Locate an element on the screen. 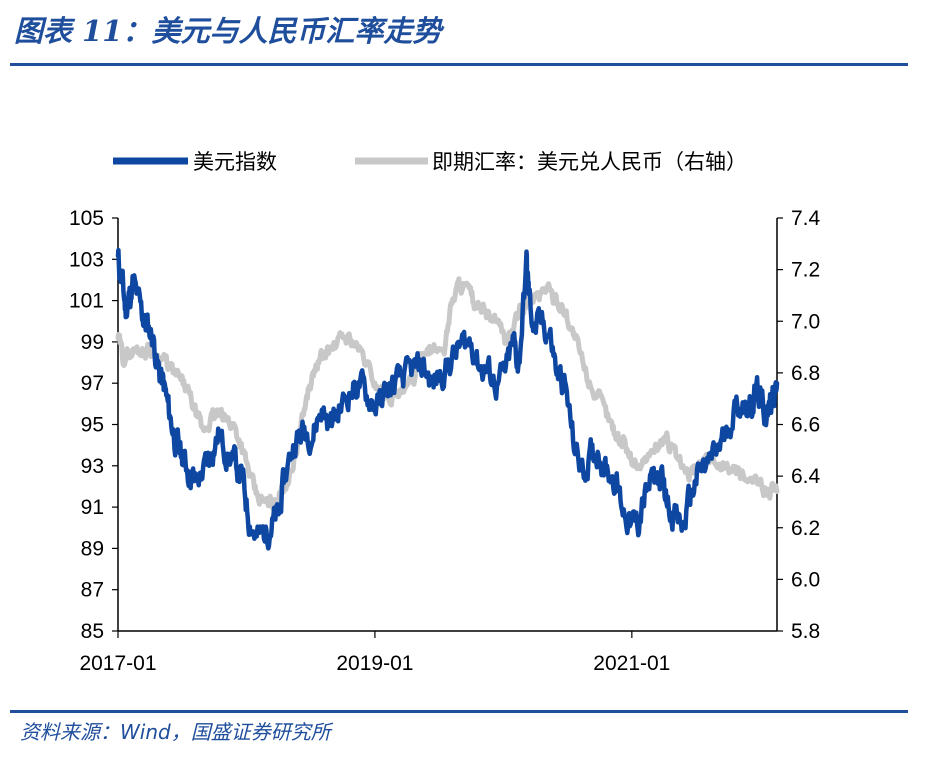  left-tick-label: 95 is located at coordinates (92, 425).